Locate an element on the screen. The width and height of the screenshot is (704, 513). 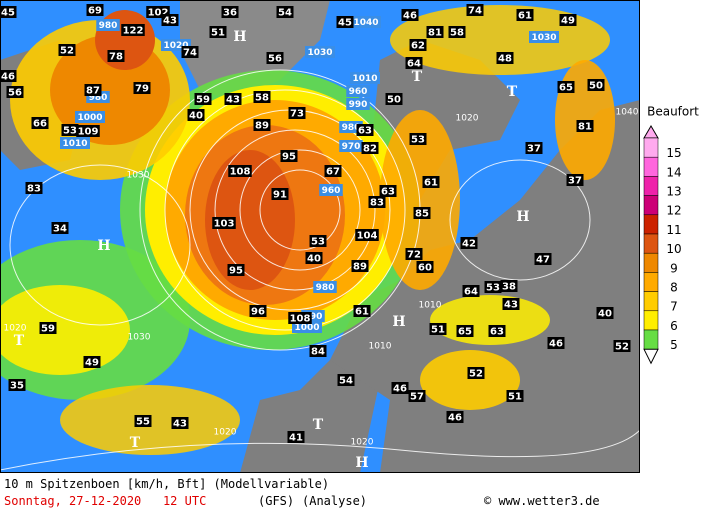
footer-run: (Analyse) is located at coordinates (335, 501).